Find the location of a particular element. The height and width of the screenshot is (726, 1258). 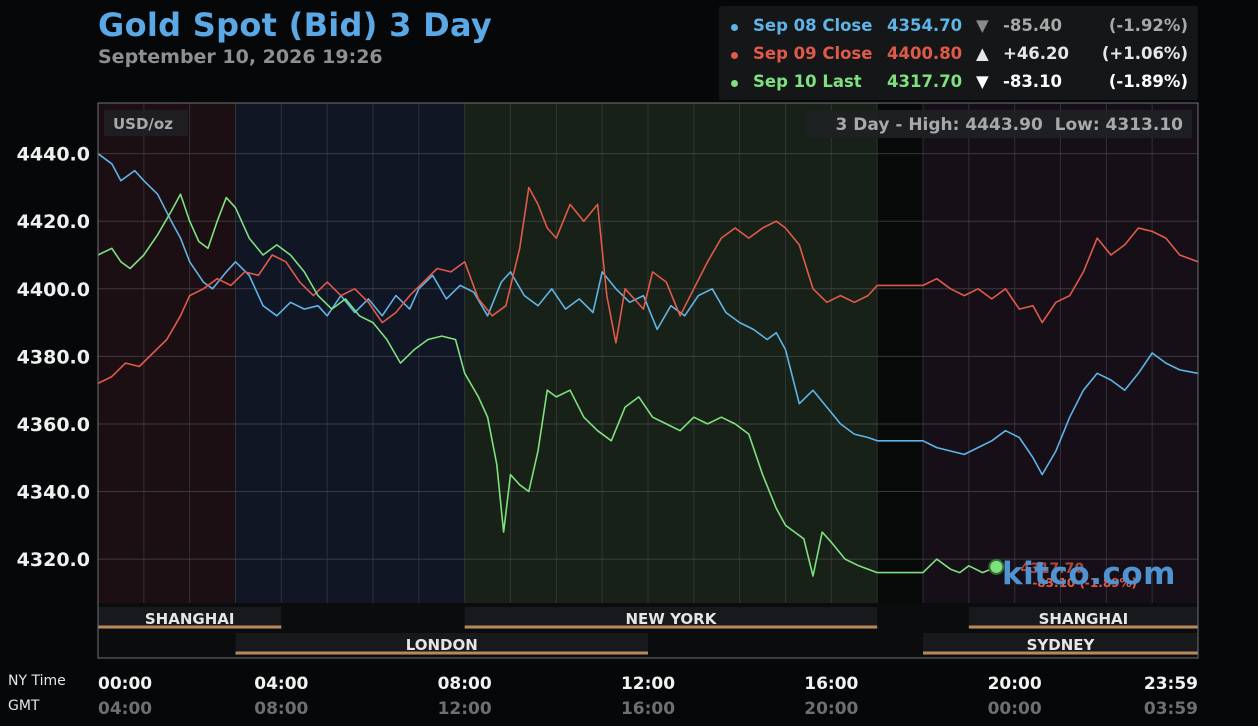

legend-change: -85.40 is located at coordinates (1033, 25).